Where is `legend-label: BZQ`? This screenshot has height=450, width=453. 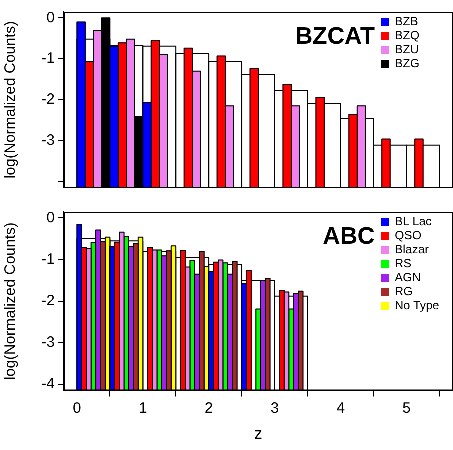 legend-label: BZQ is located at coordinates (407, 35).